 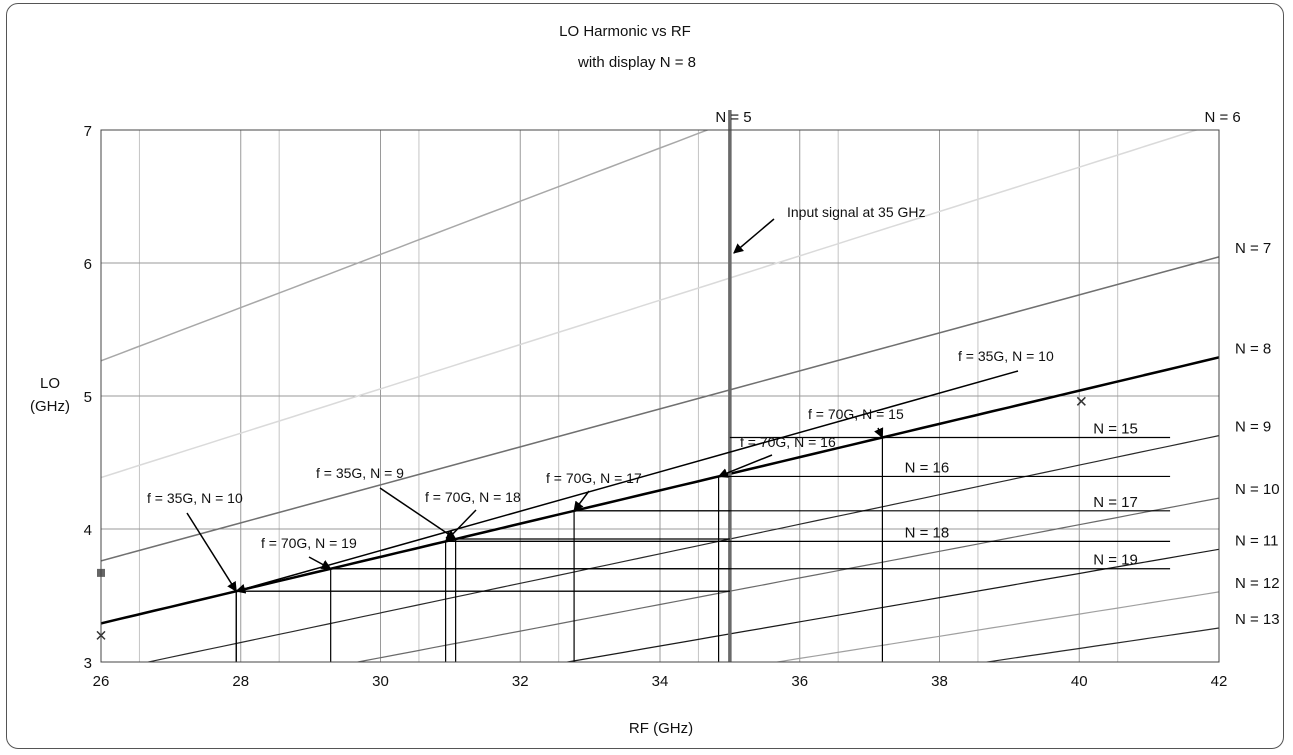 I want to click on series-label-n9: N = 9, so click(x=1253, y=427).